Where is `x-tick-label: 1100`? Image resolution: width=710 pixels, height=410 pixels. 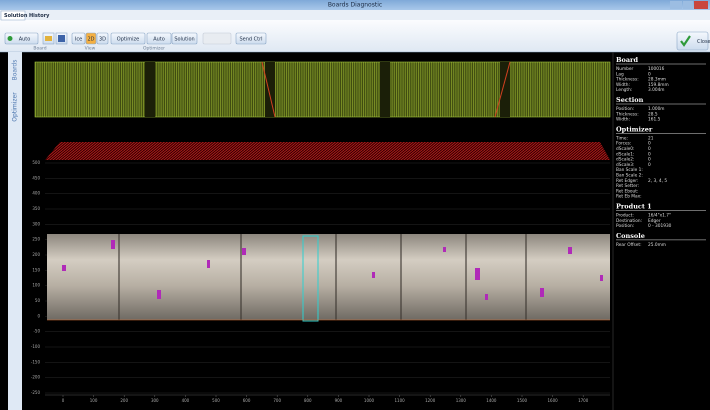 x-tick-label: 1100 is located at coordinates (400, 400).